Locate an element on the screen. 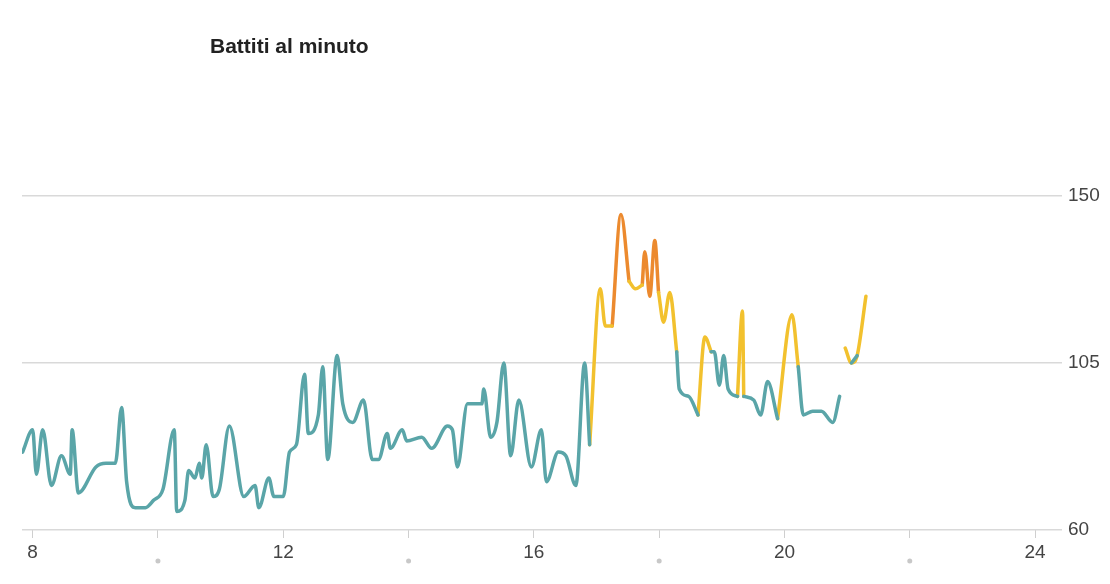 Image resolution: width=1110 pixels, height=584 pixels. x-tick-label: 12 is located at coordinates (283, 551).